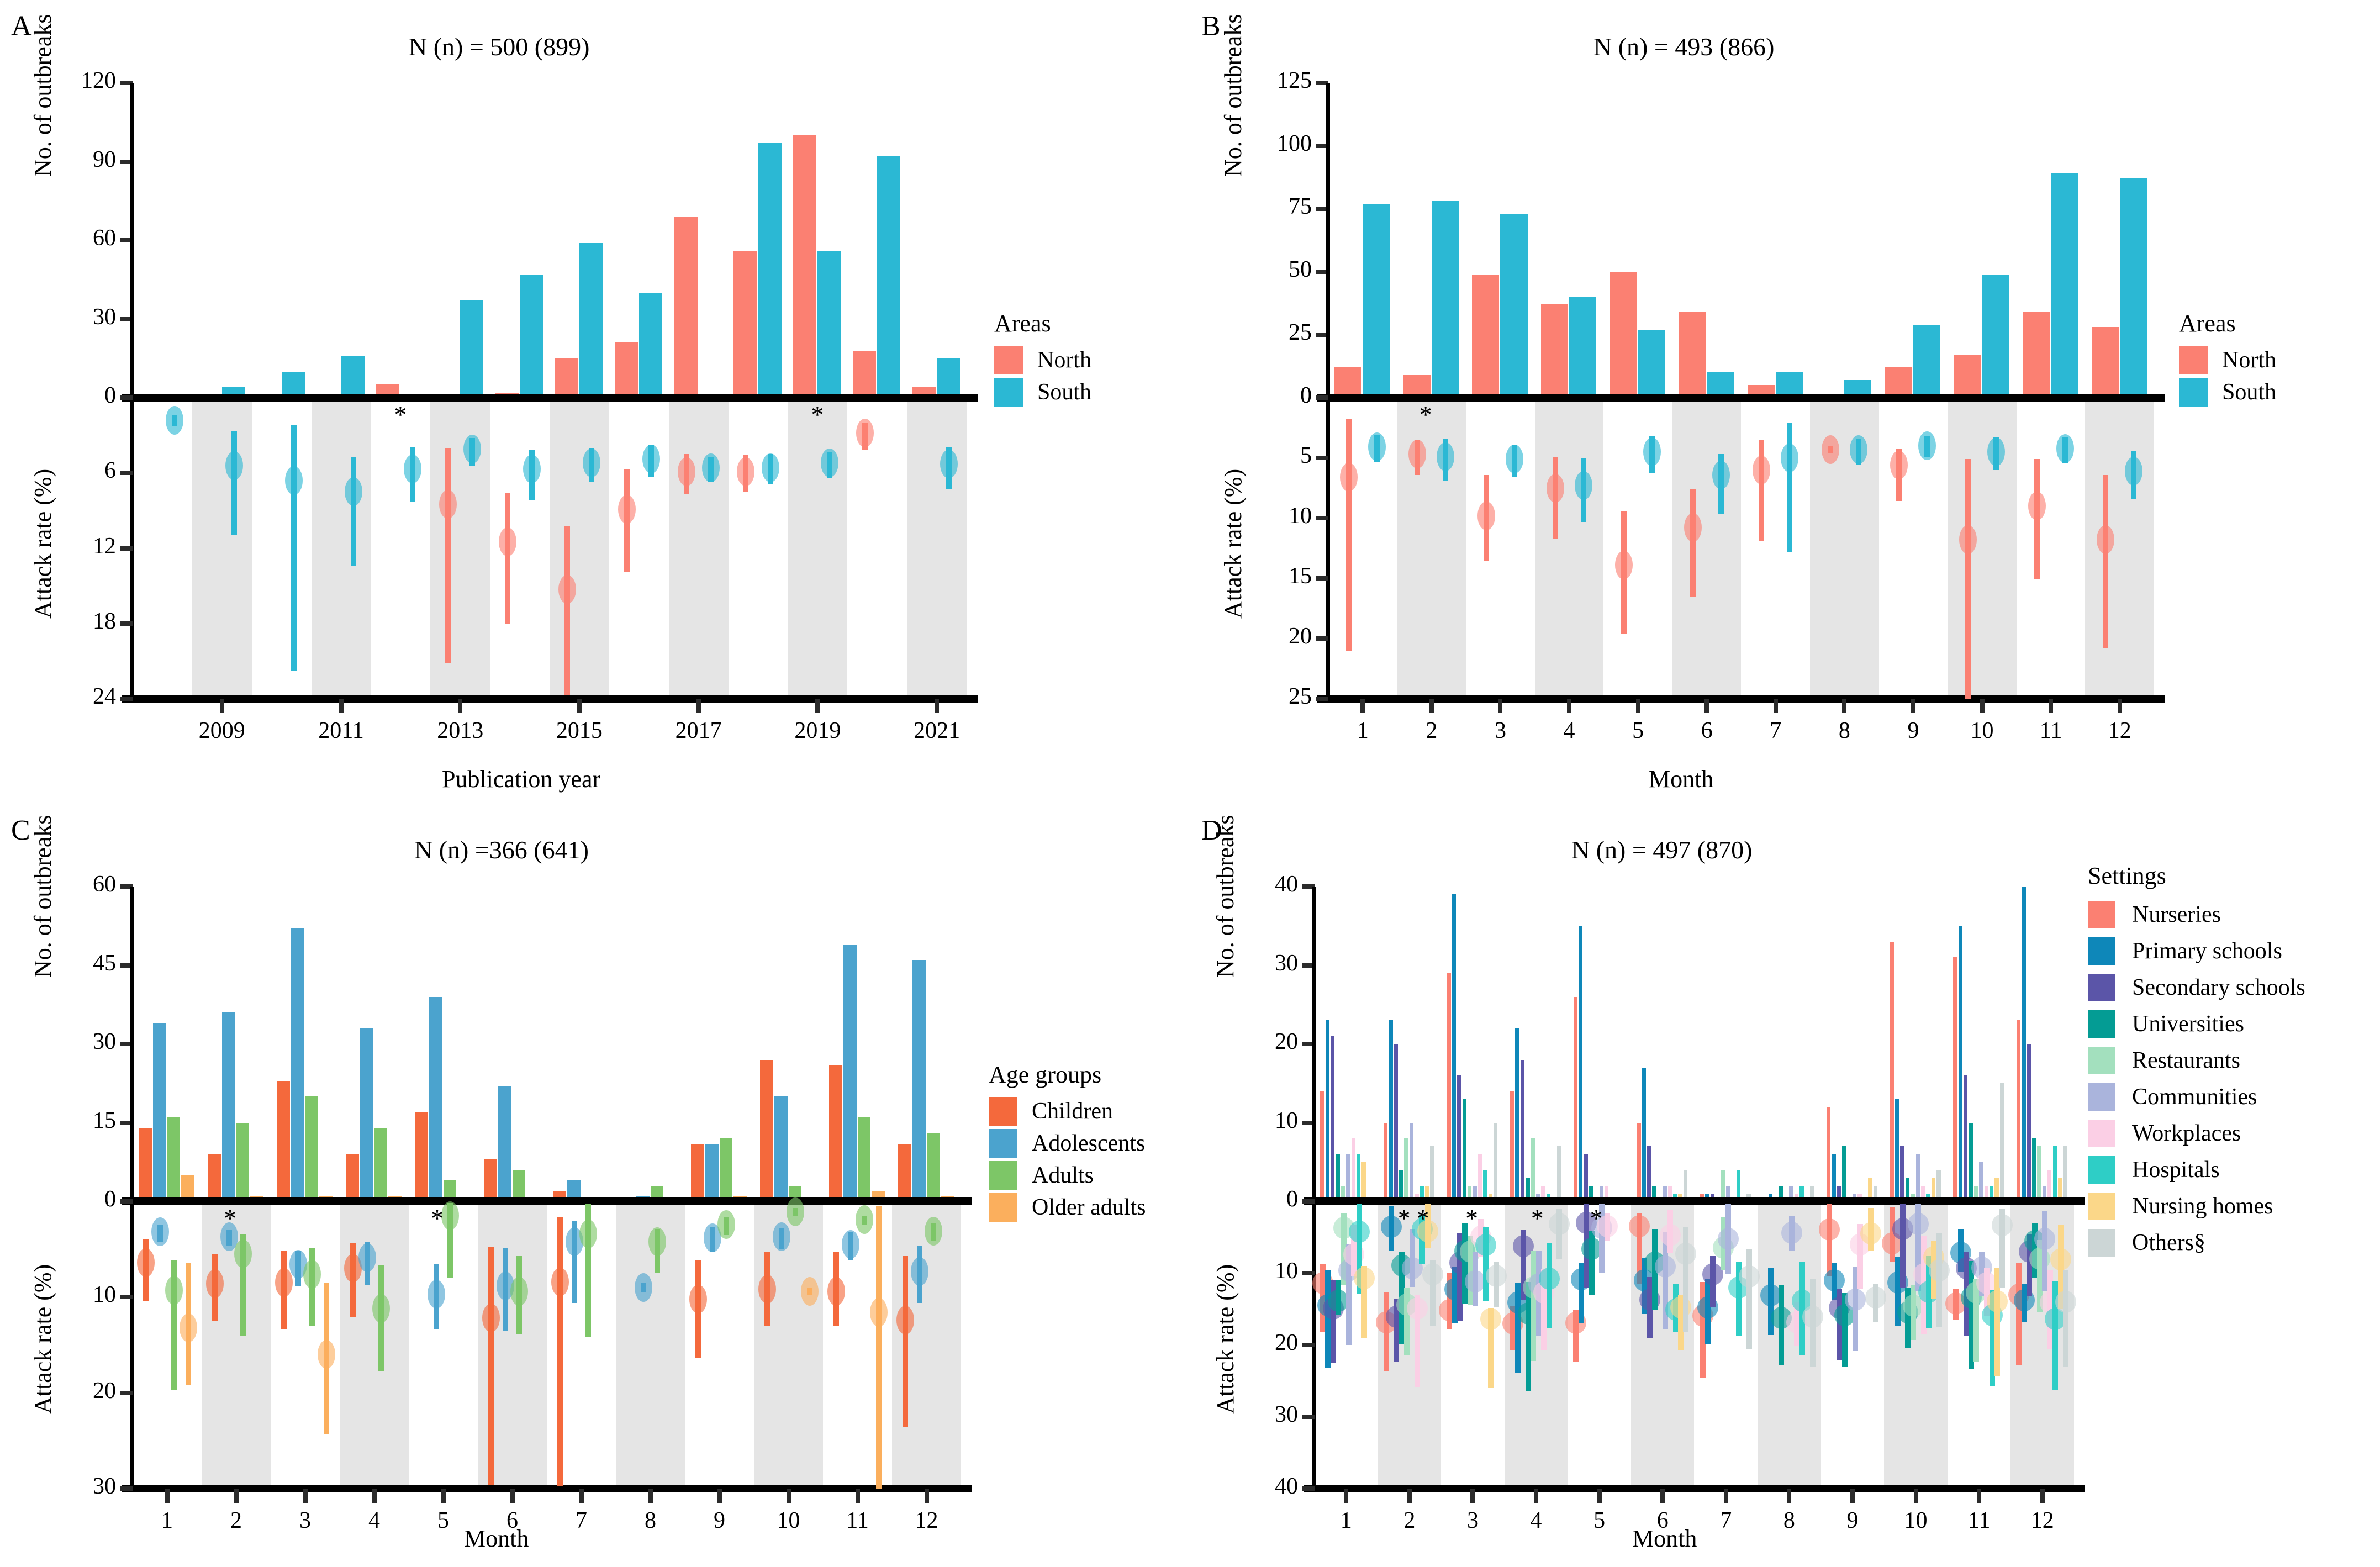 This screenshot has width=2380, height=1567. What do you see at coordinates (2196, 1133) in the screenshot?
I see `legend-item-workplaces: Workplaces` at bounding box center [2196, 1133].